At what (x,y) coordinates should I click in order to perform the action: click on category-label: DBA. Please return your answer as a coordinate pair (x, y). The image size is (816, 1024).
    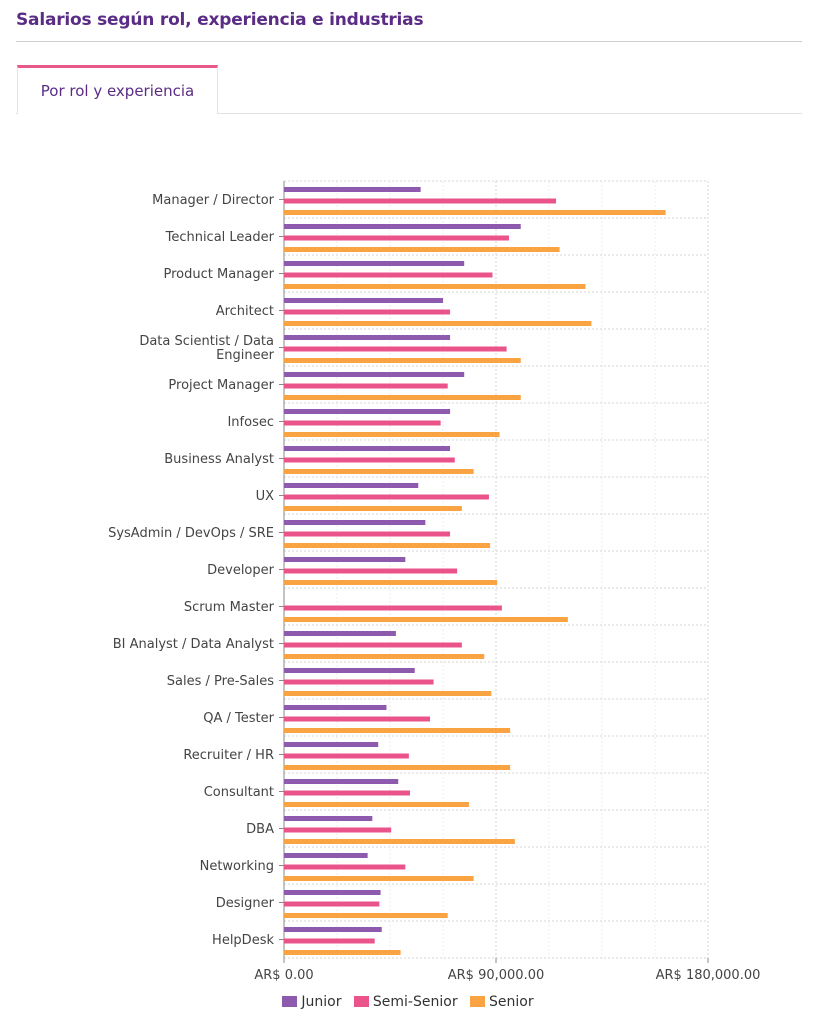
    Looking at the image, I should click on (260, 829).